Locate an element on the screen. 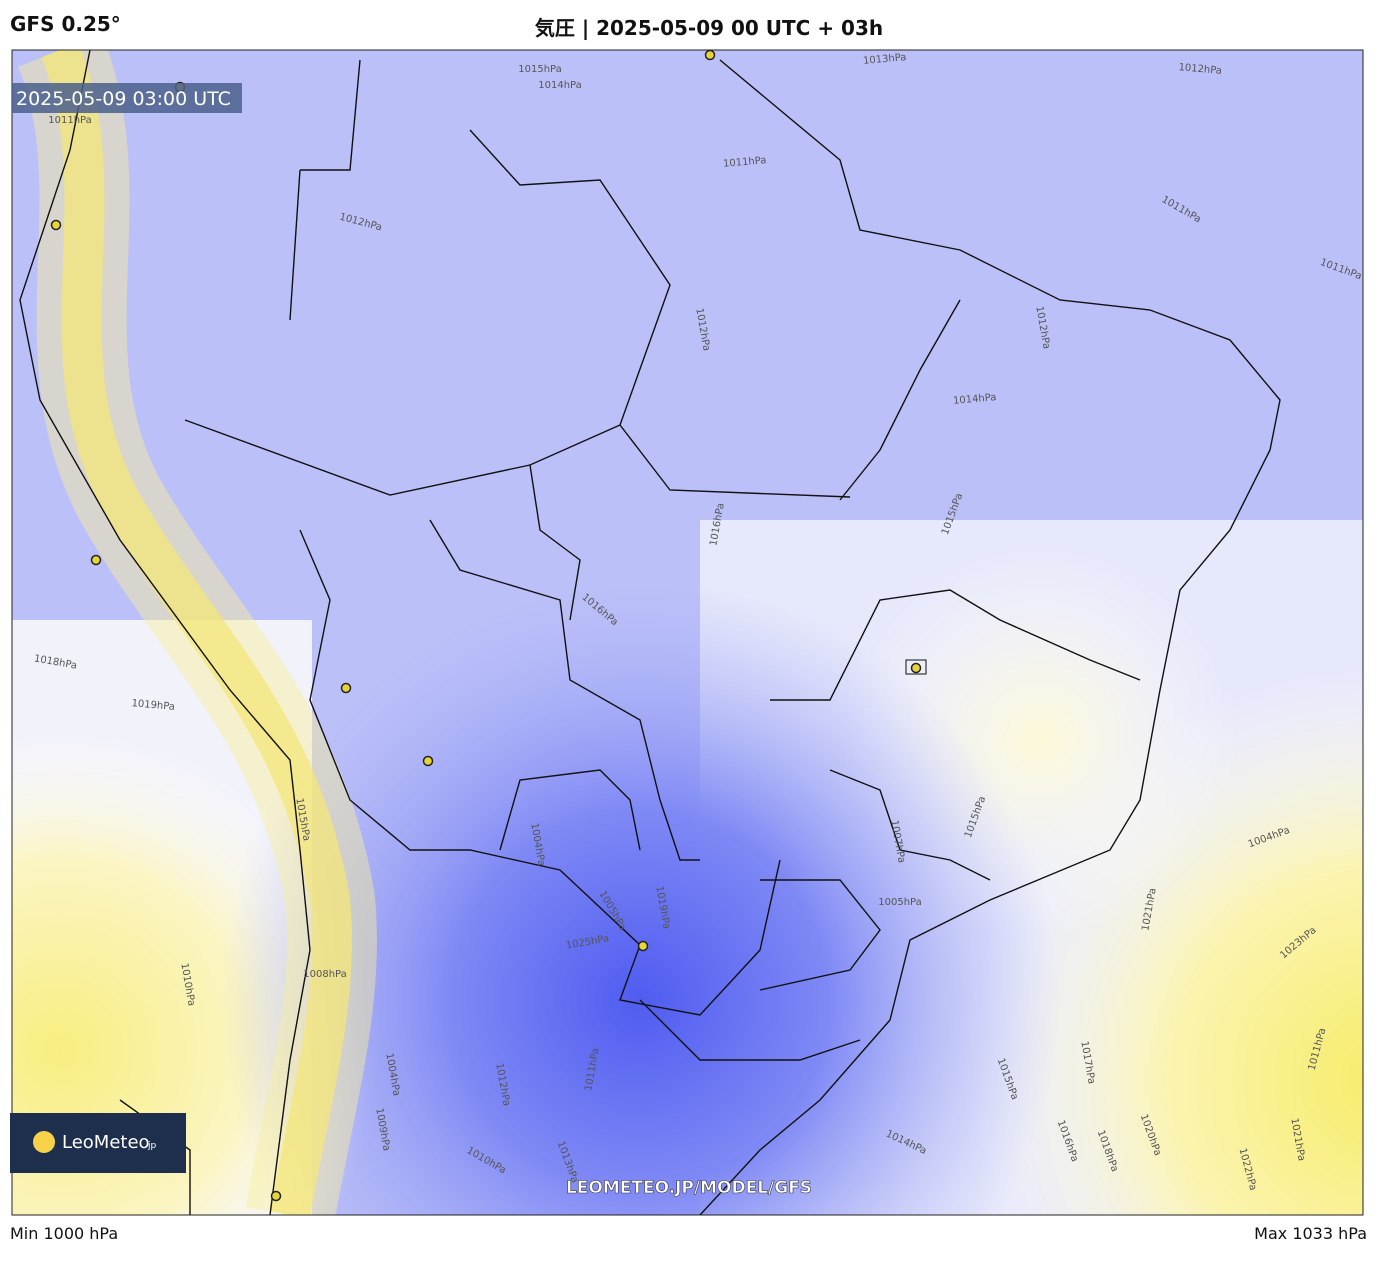 The image size is (1378, 1263). model-name: GFS 0.25° is located at coordinates (65, 24).